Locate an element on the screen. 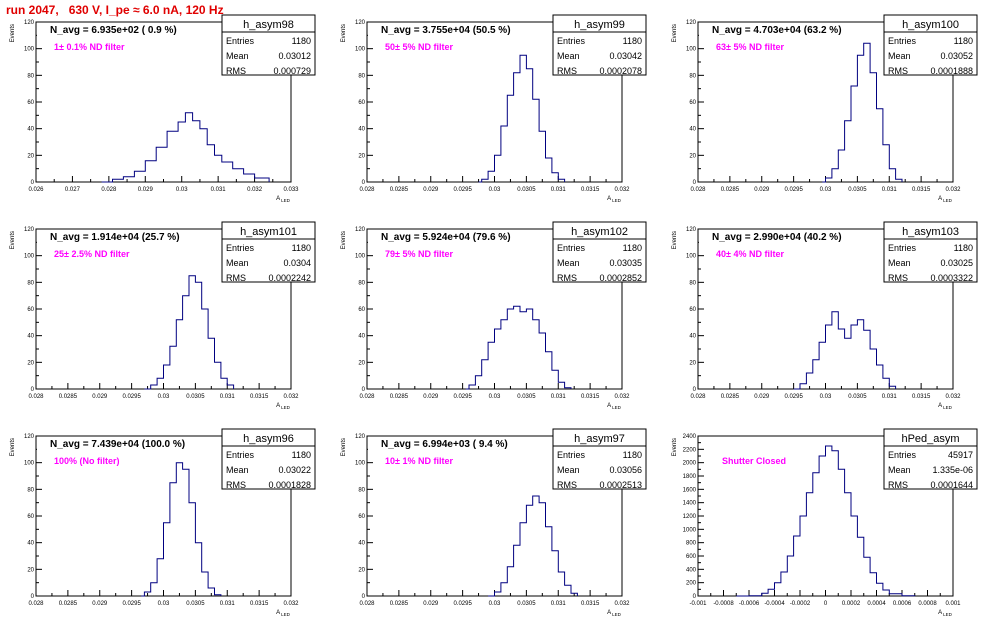 The width and height of the screenshot is (996, 622). filter-annotation: 25± 2.5% ND filter is located at coordinates (92, 254).